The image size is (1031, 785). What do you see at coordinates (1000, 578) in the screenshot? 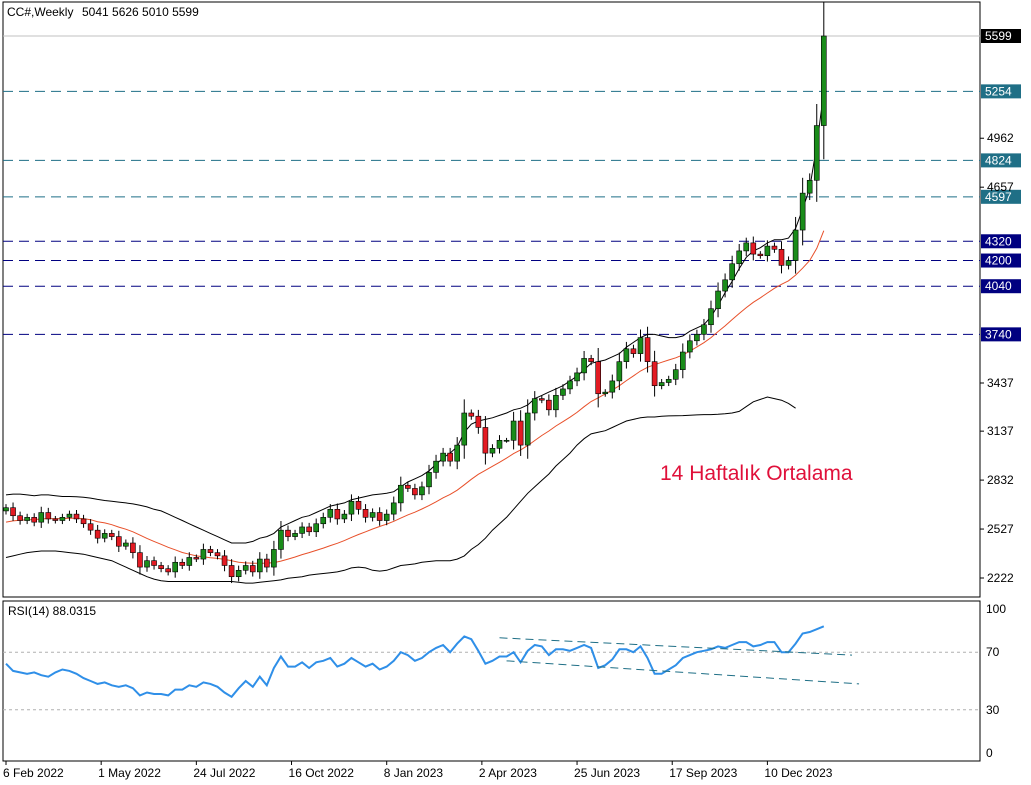
I see `price-tick-2222: 2222` at bounding box center [1000, 578].